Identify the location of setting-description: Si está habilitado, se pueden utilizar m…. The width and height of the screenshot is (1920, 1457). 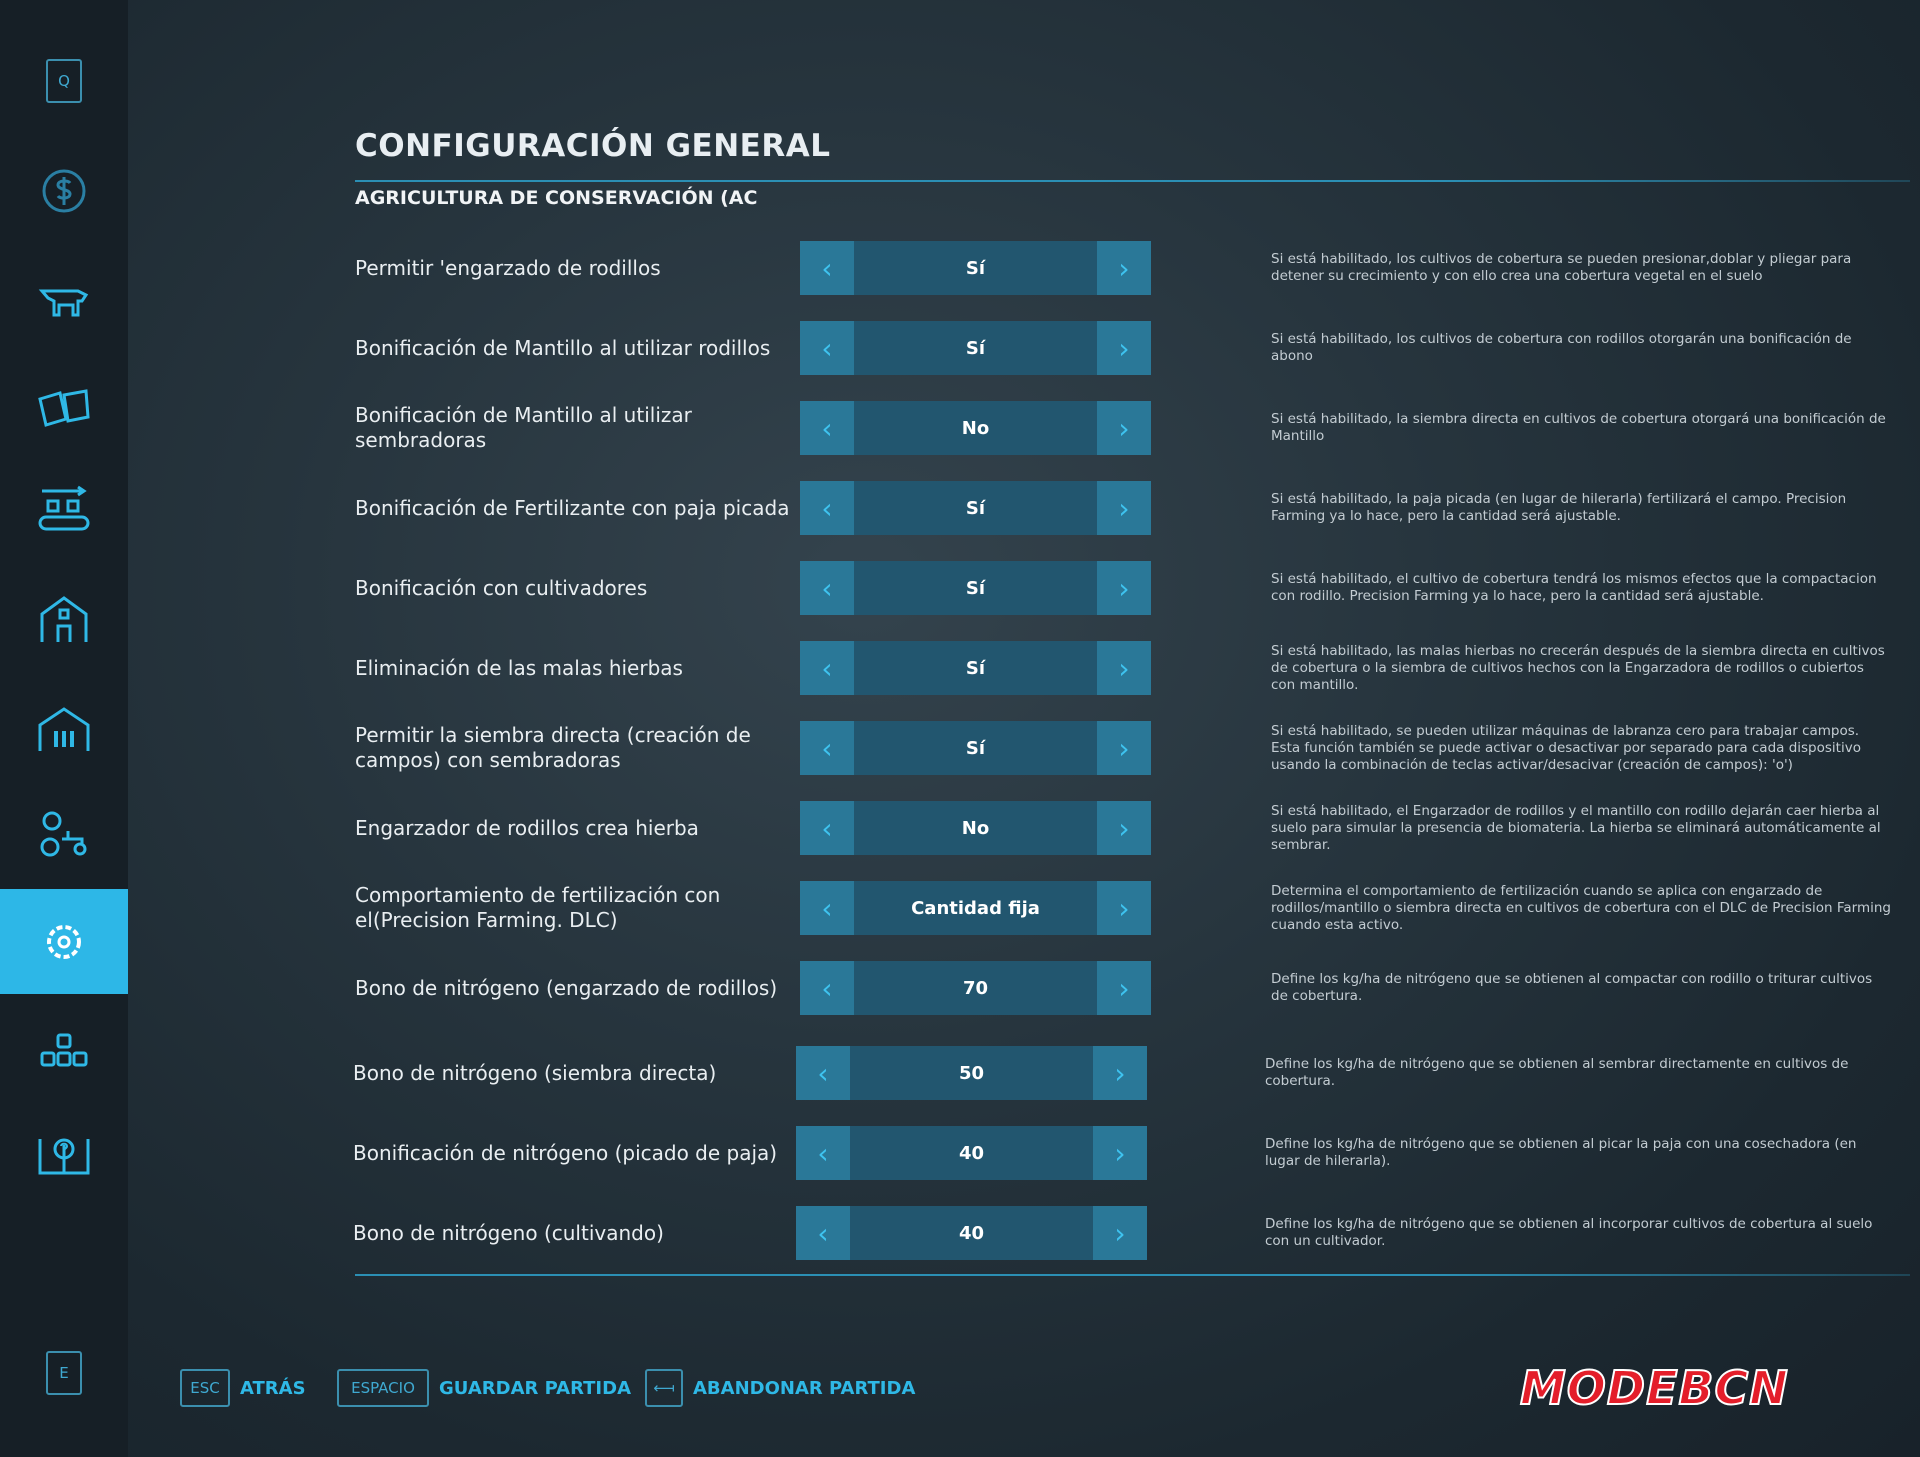
(1566, 747).